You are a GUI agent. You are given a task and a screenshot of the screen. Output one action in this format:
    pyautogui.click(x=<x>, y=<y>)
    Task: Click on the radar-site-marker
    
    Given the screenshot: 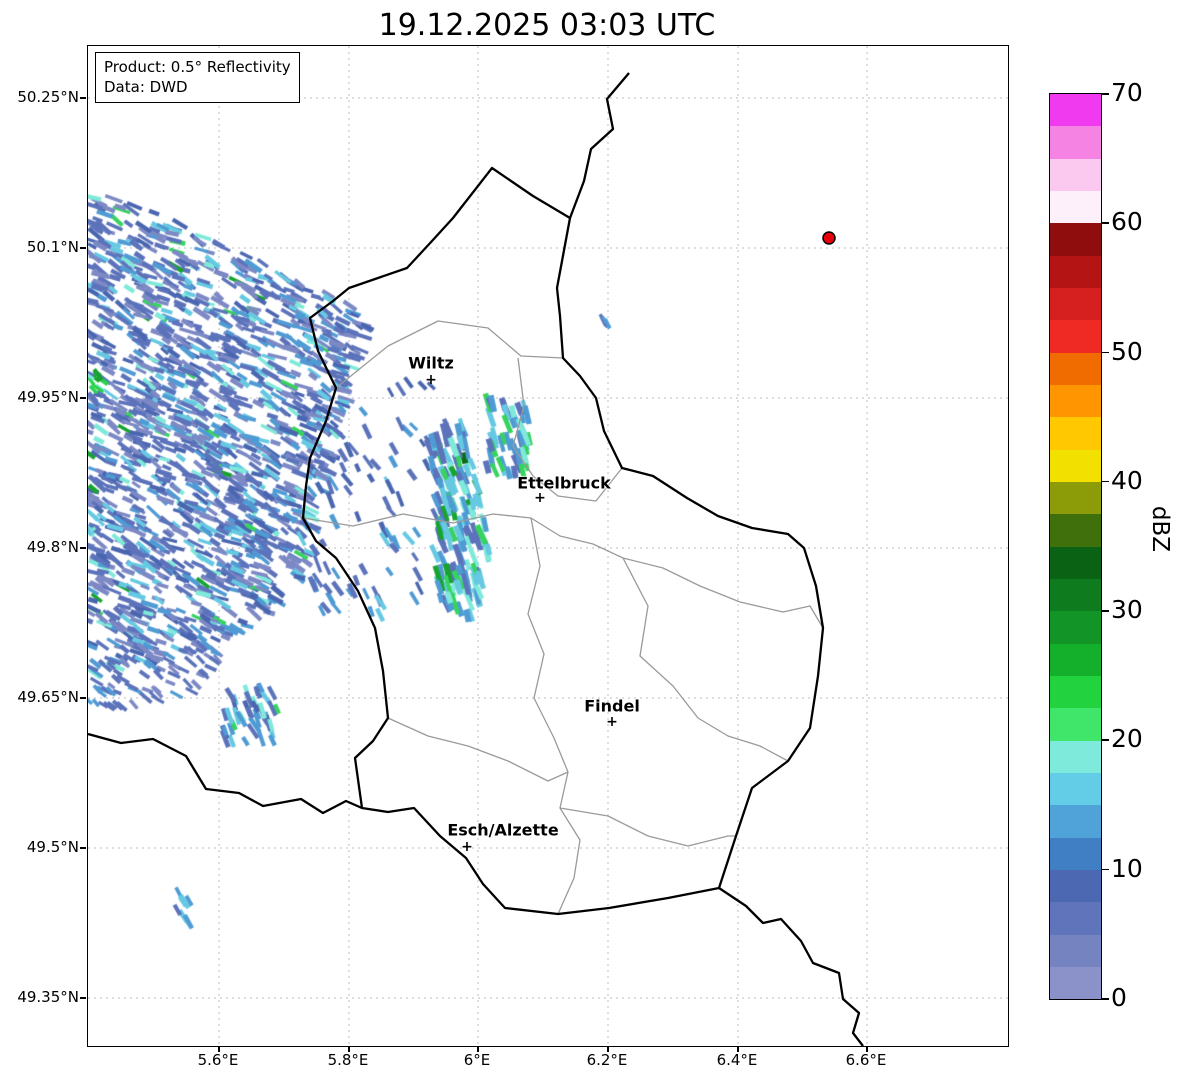 What is the action you would take?
    pyautogui.click(x=829, y=238)
    